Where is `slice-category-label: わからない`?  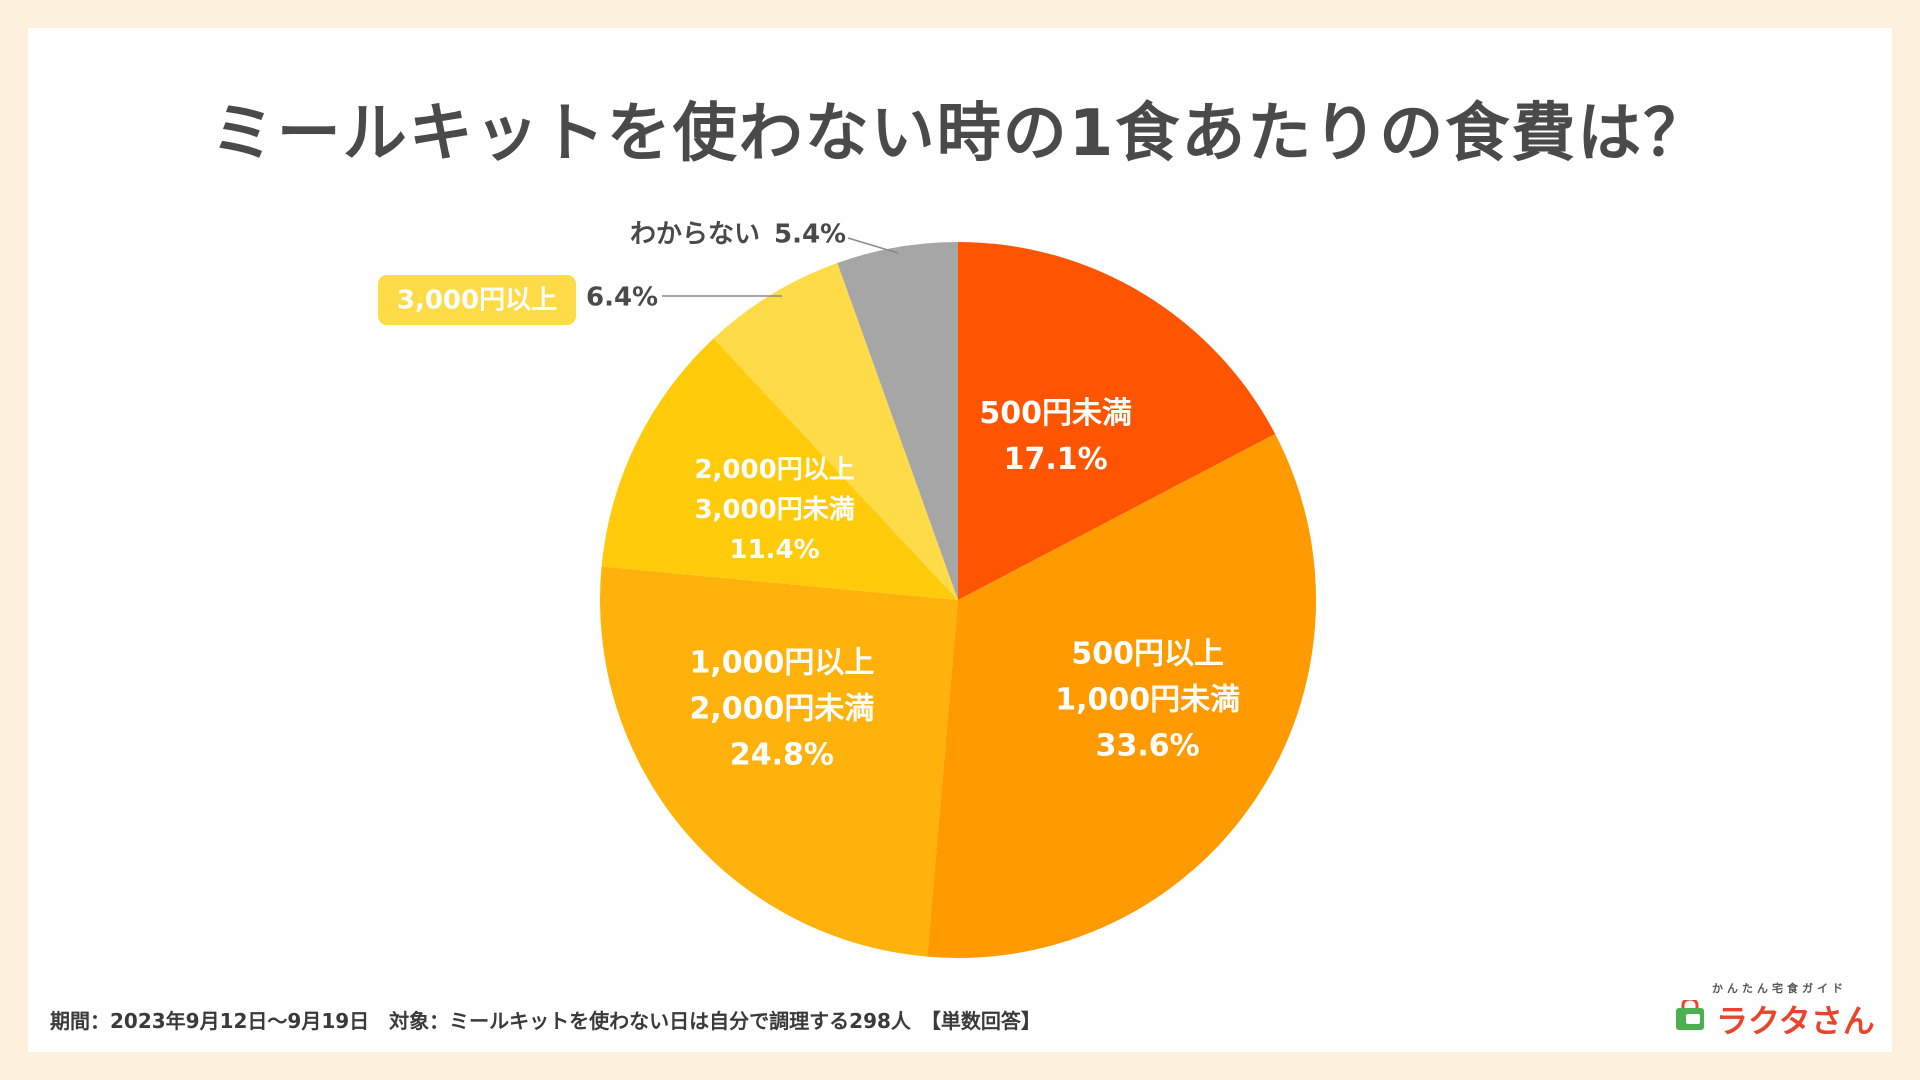
slice-category-label: わからない is located at coordinates (695, 235).